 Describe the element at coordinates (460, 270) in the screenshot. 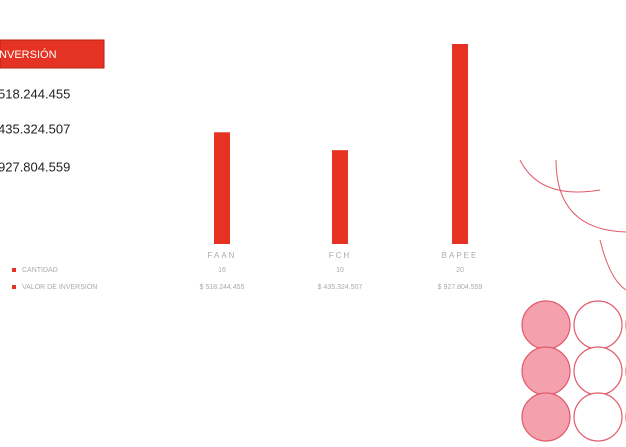

I see `count-label: 20` at that location.